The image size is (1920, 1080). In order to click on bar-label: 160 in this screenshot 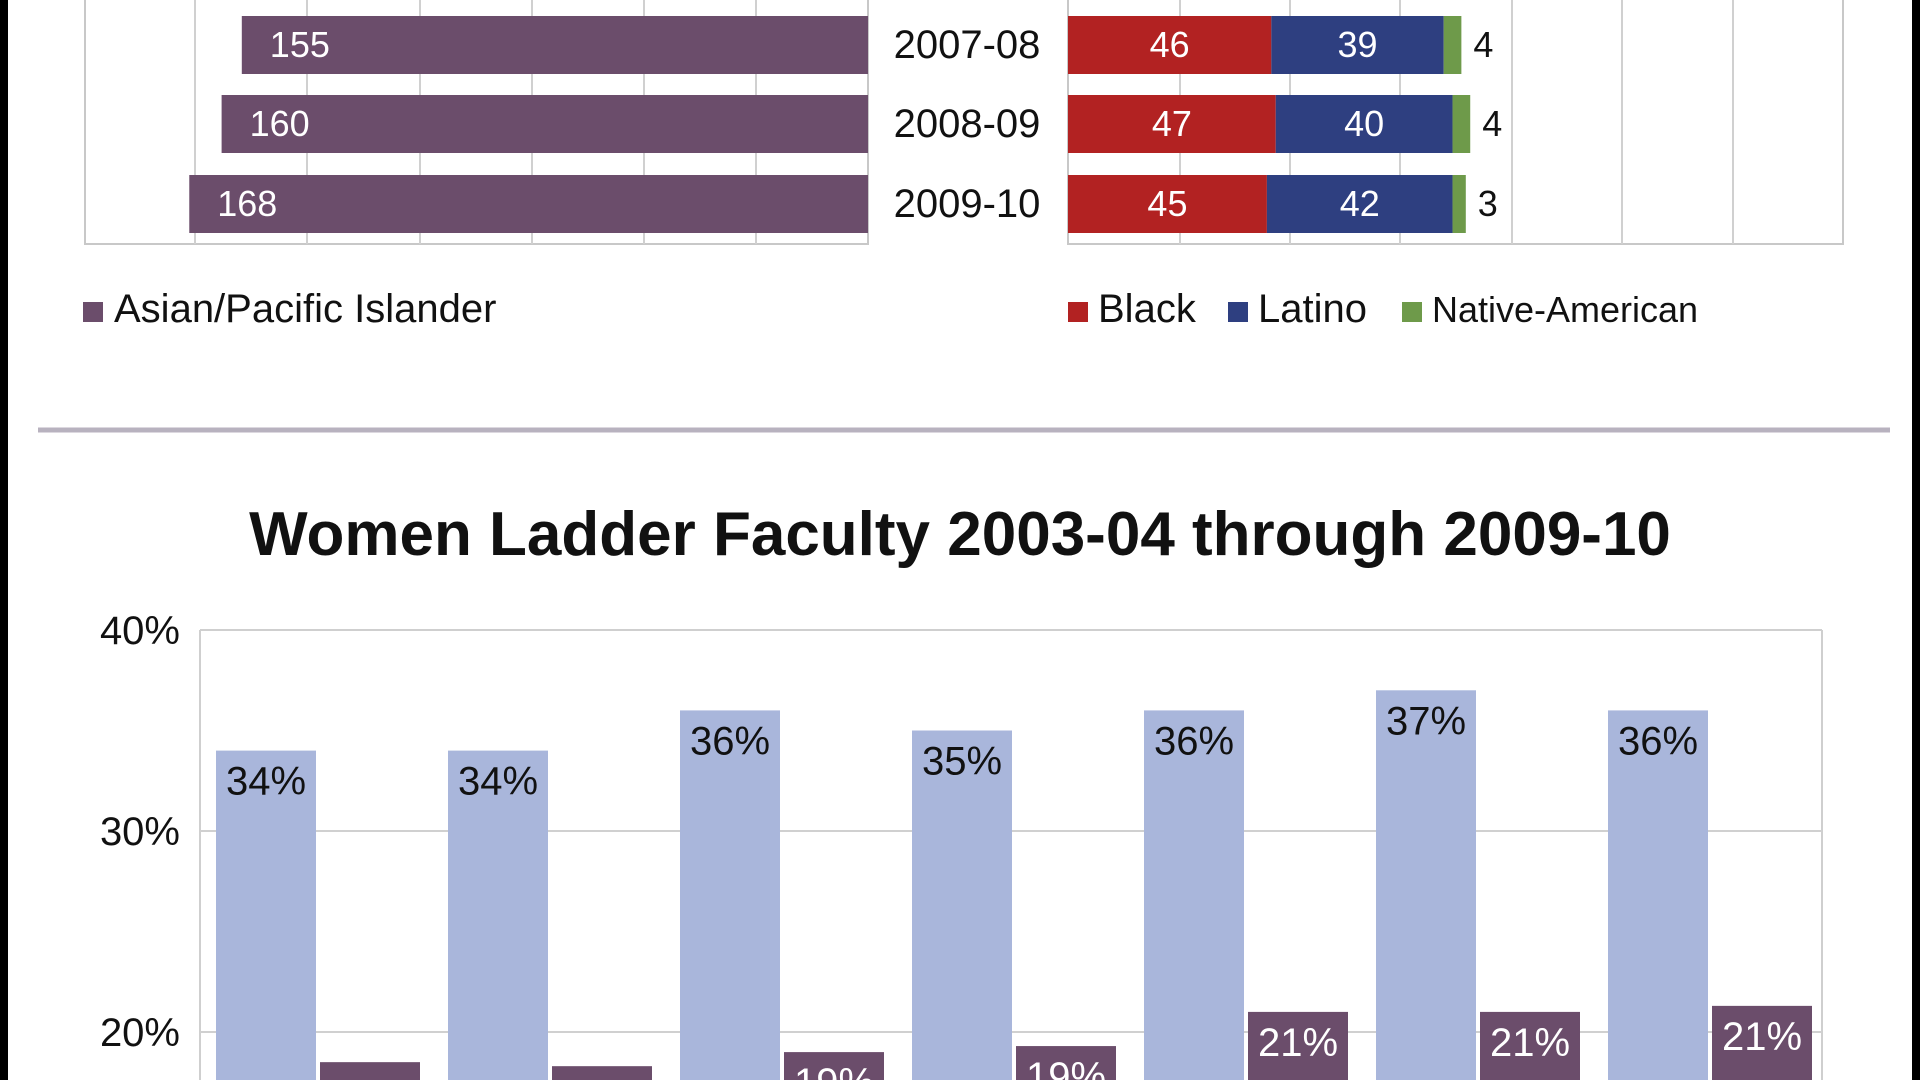, I will do `click(280, 123)`.